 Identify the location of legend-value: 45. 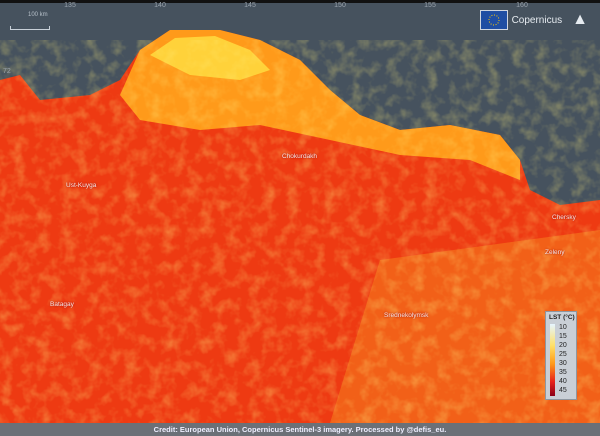
(563, 390).